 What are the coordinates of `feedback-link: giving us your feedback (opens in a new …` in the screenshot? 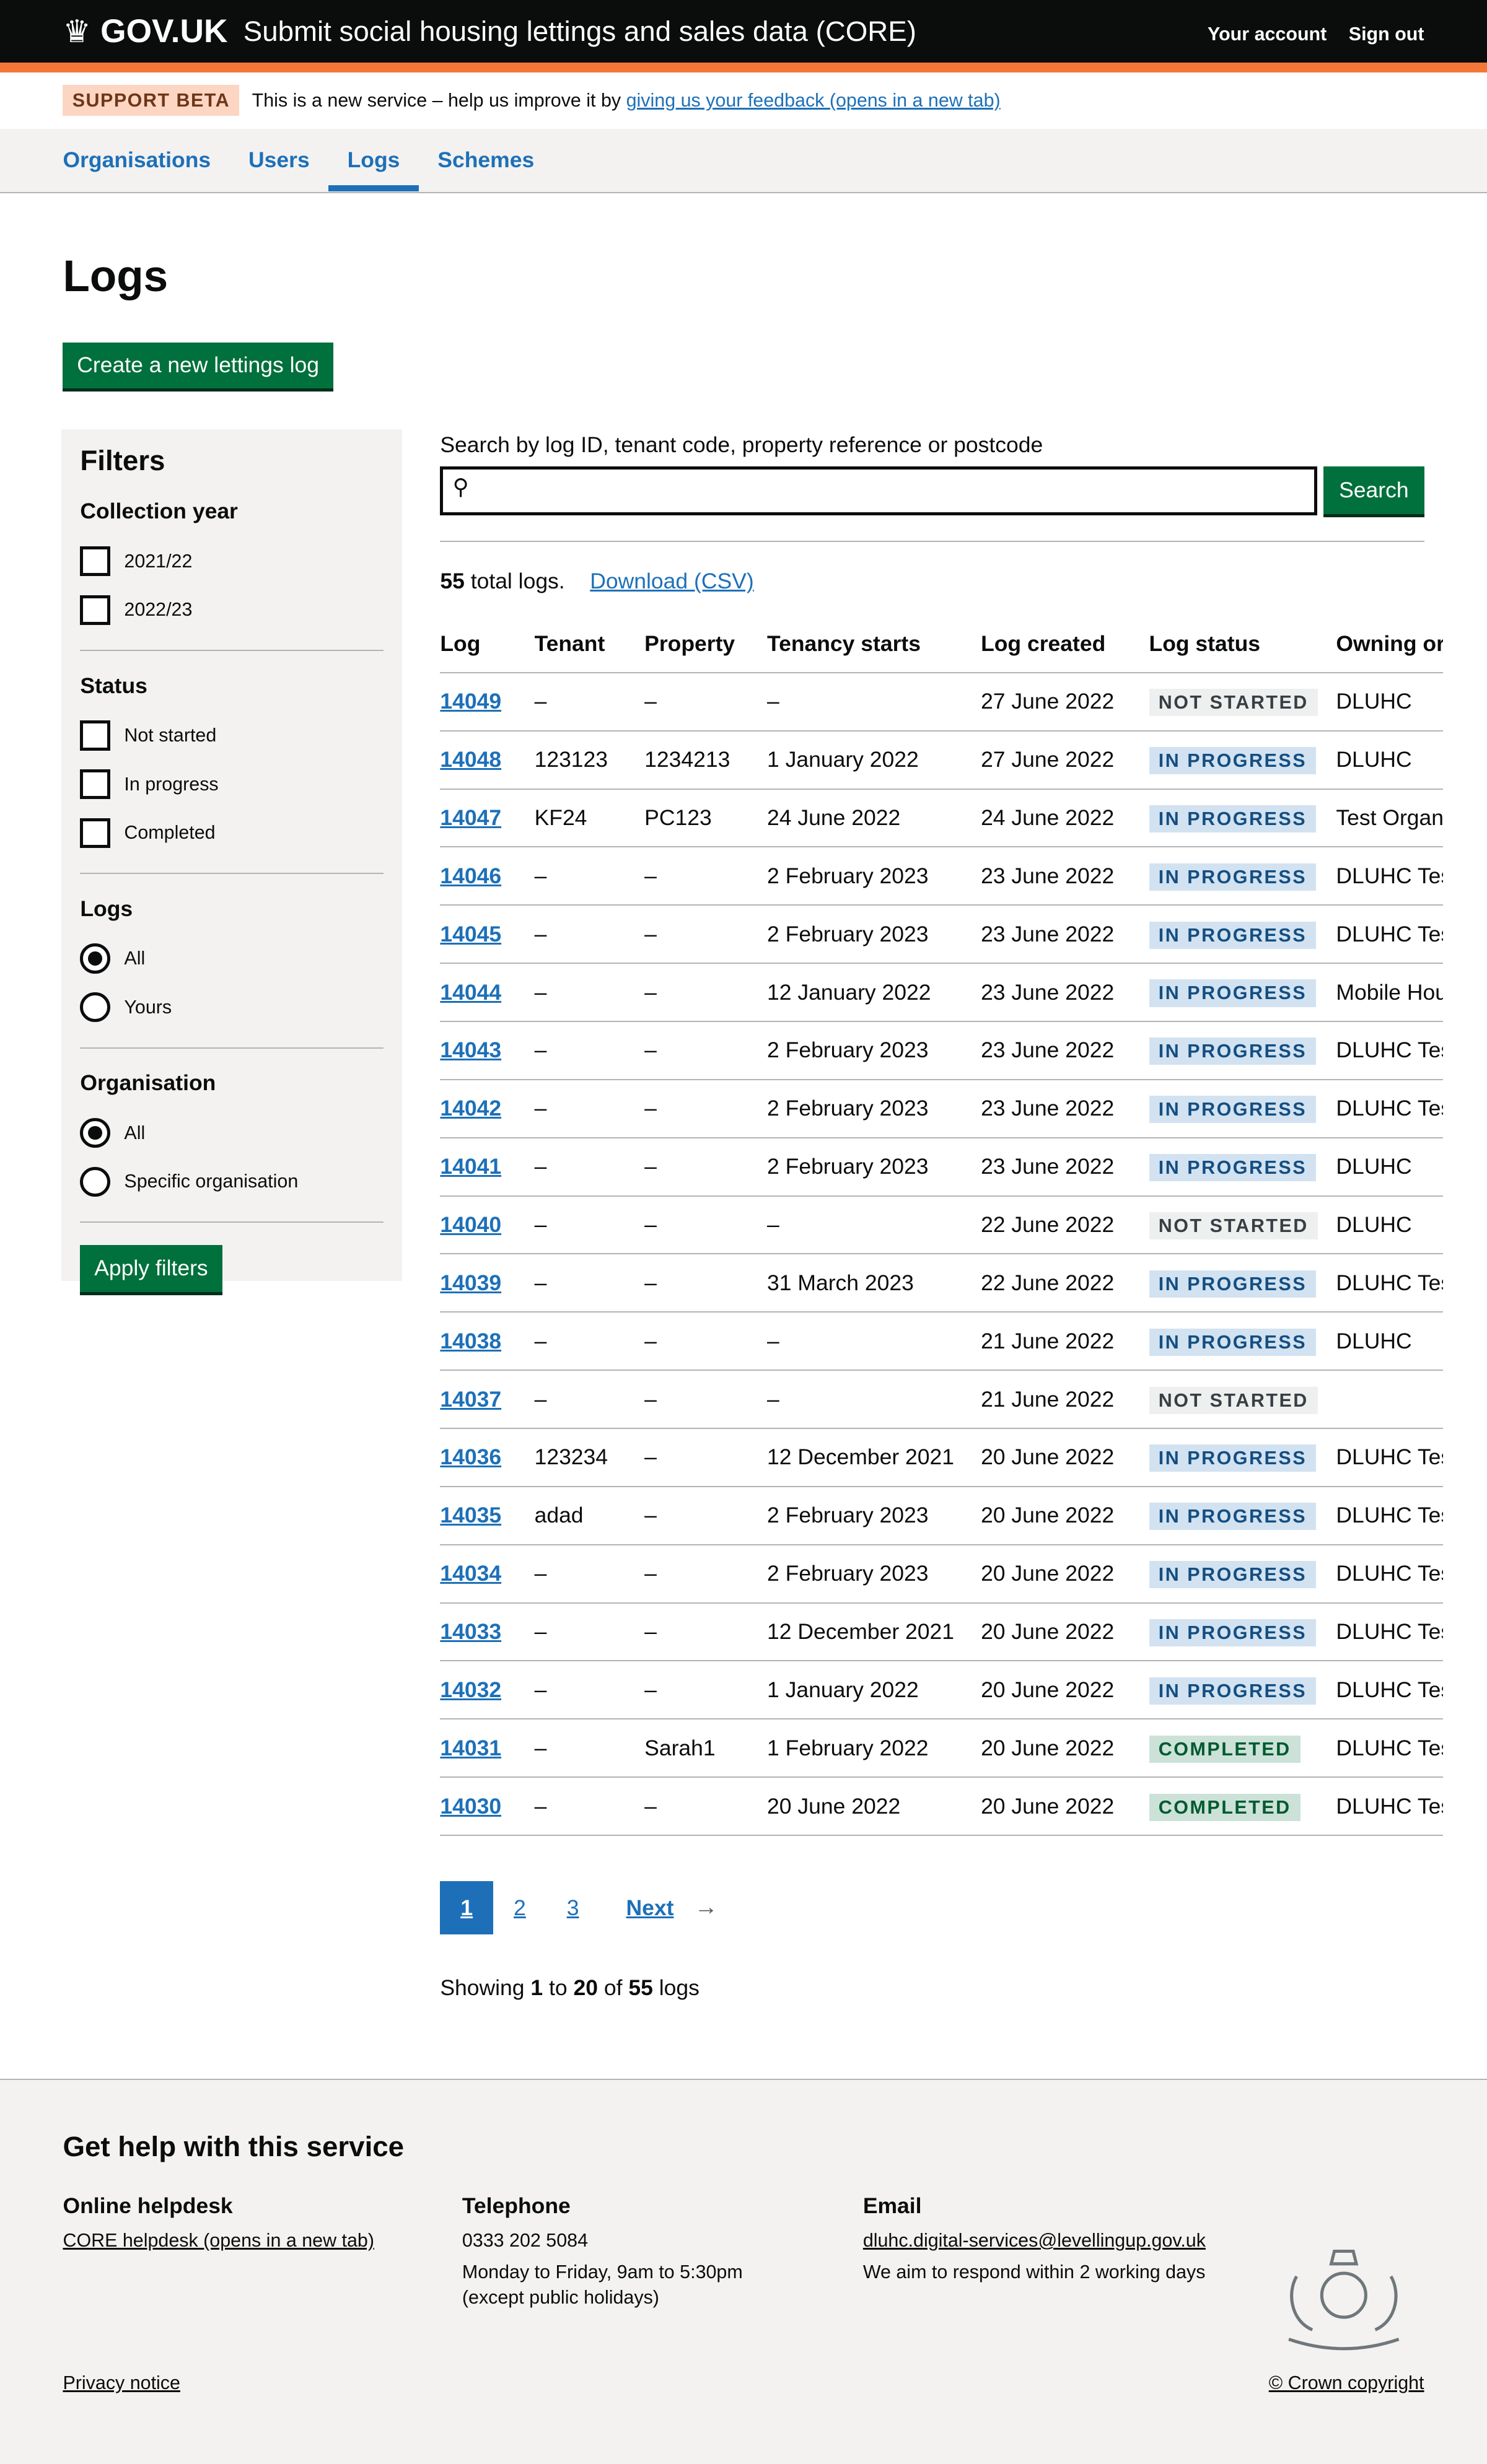 It's located at (814, 100).